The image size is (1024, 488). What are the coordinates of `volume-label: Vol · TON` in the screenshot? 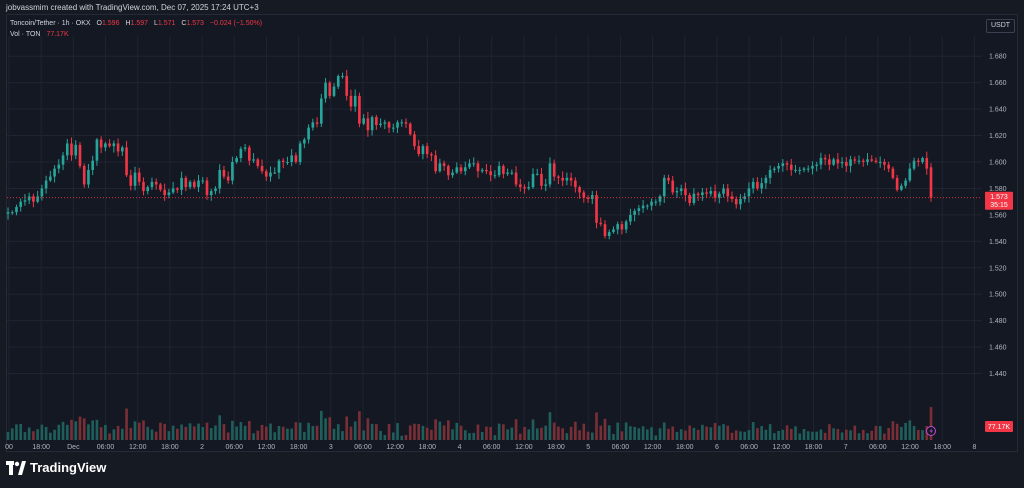 It's located at (25, 34).